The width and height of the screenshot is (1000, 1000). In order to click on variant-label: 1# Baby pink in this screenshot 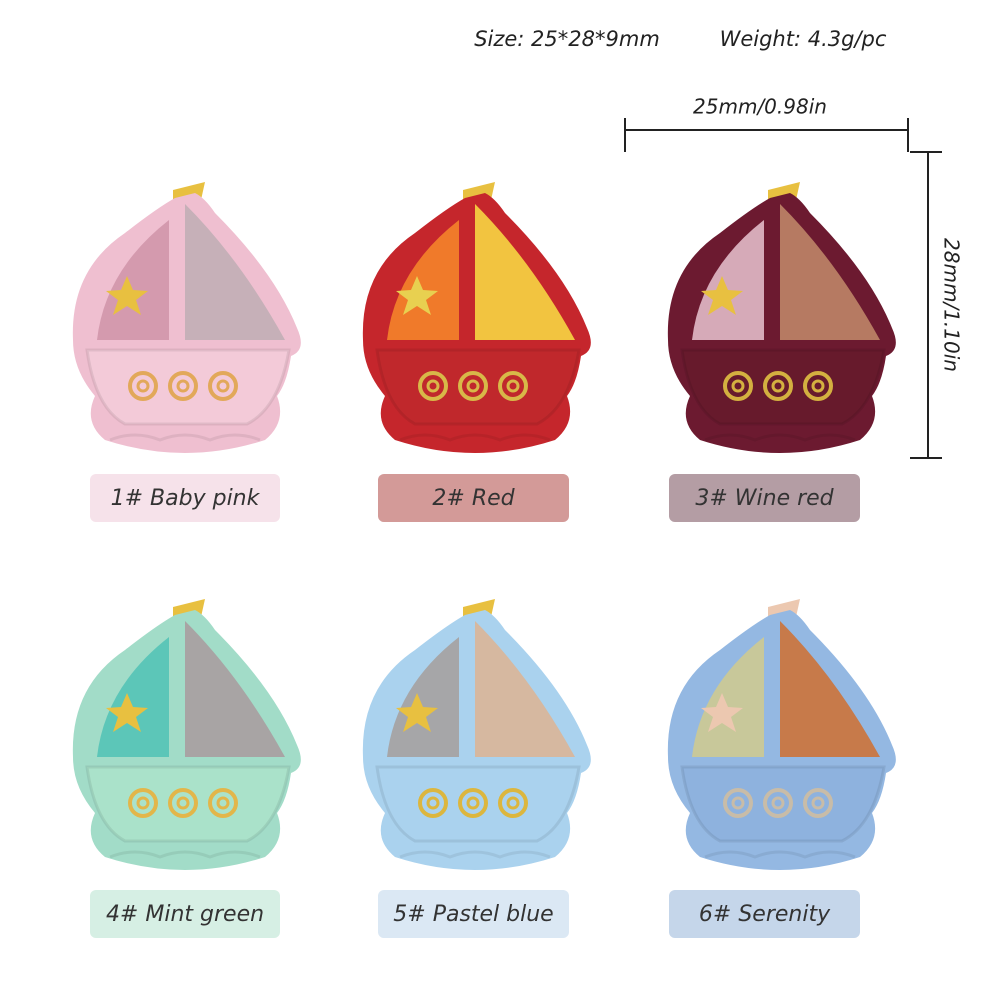, I will do `click(186, 498)`.